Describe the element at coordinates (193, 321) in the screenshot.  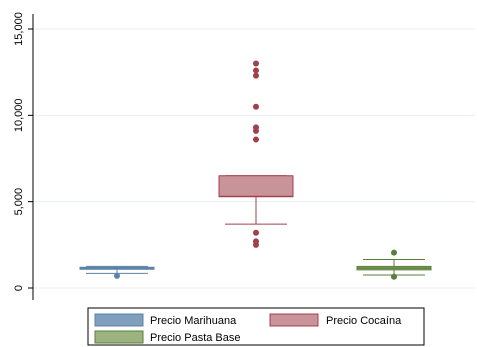
I see `legend-label: Precio Marihuana` at that location.